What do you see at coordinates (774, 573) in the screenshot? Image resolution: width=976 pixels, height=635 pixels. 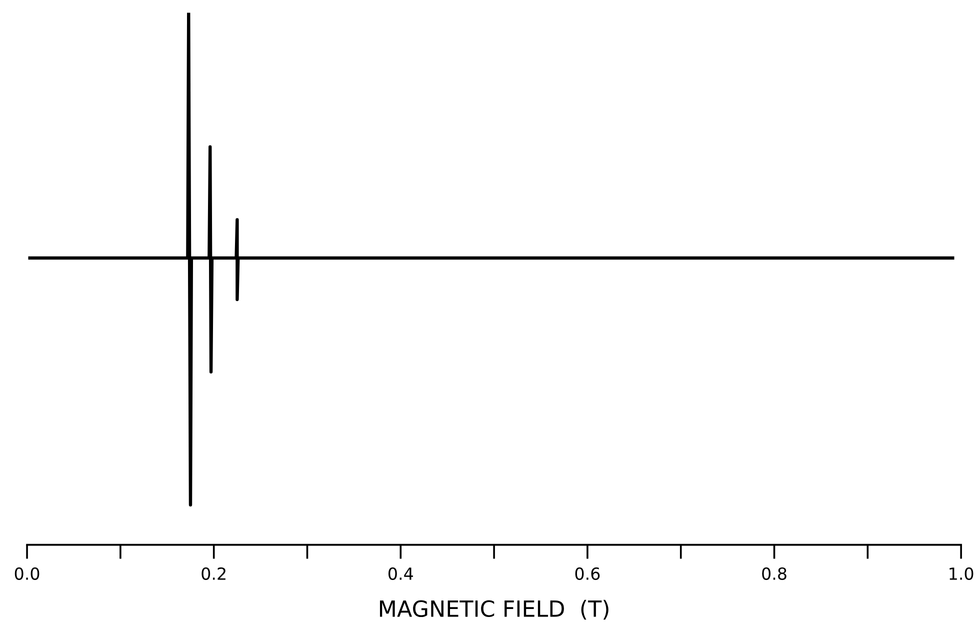 I see `x-tick-label: 0.8` at bounding box center [774, 573].